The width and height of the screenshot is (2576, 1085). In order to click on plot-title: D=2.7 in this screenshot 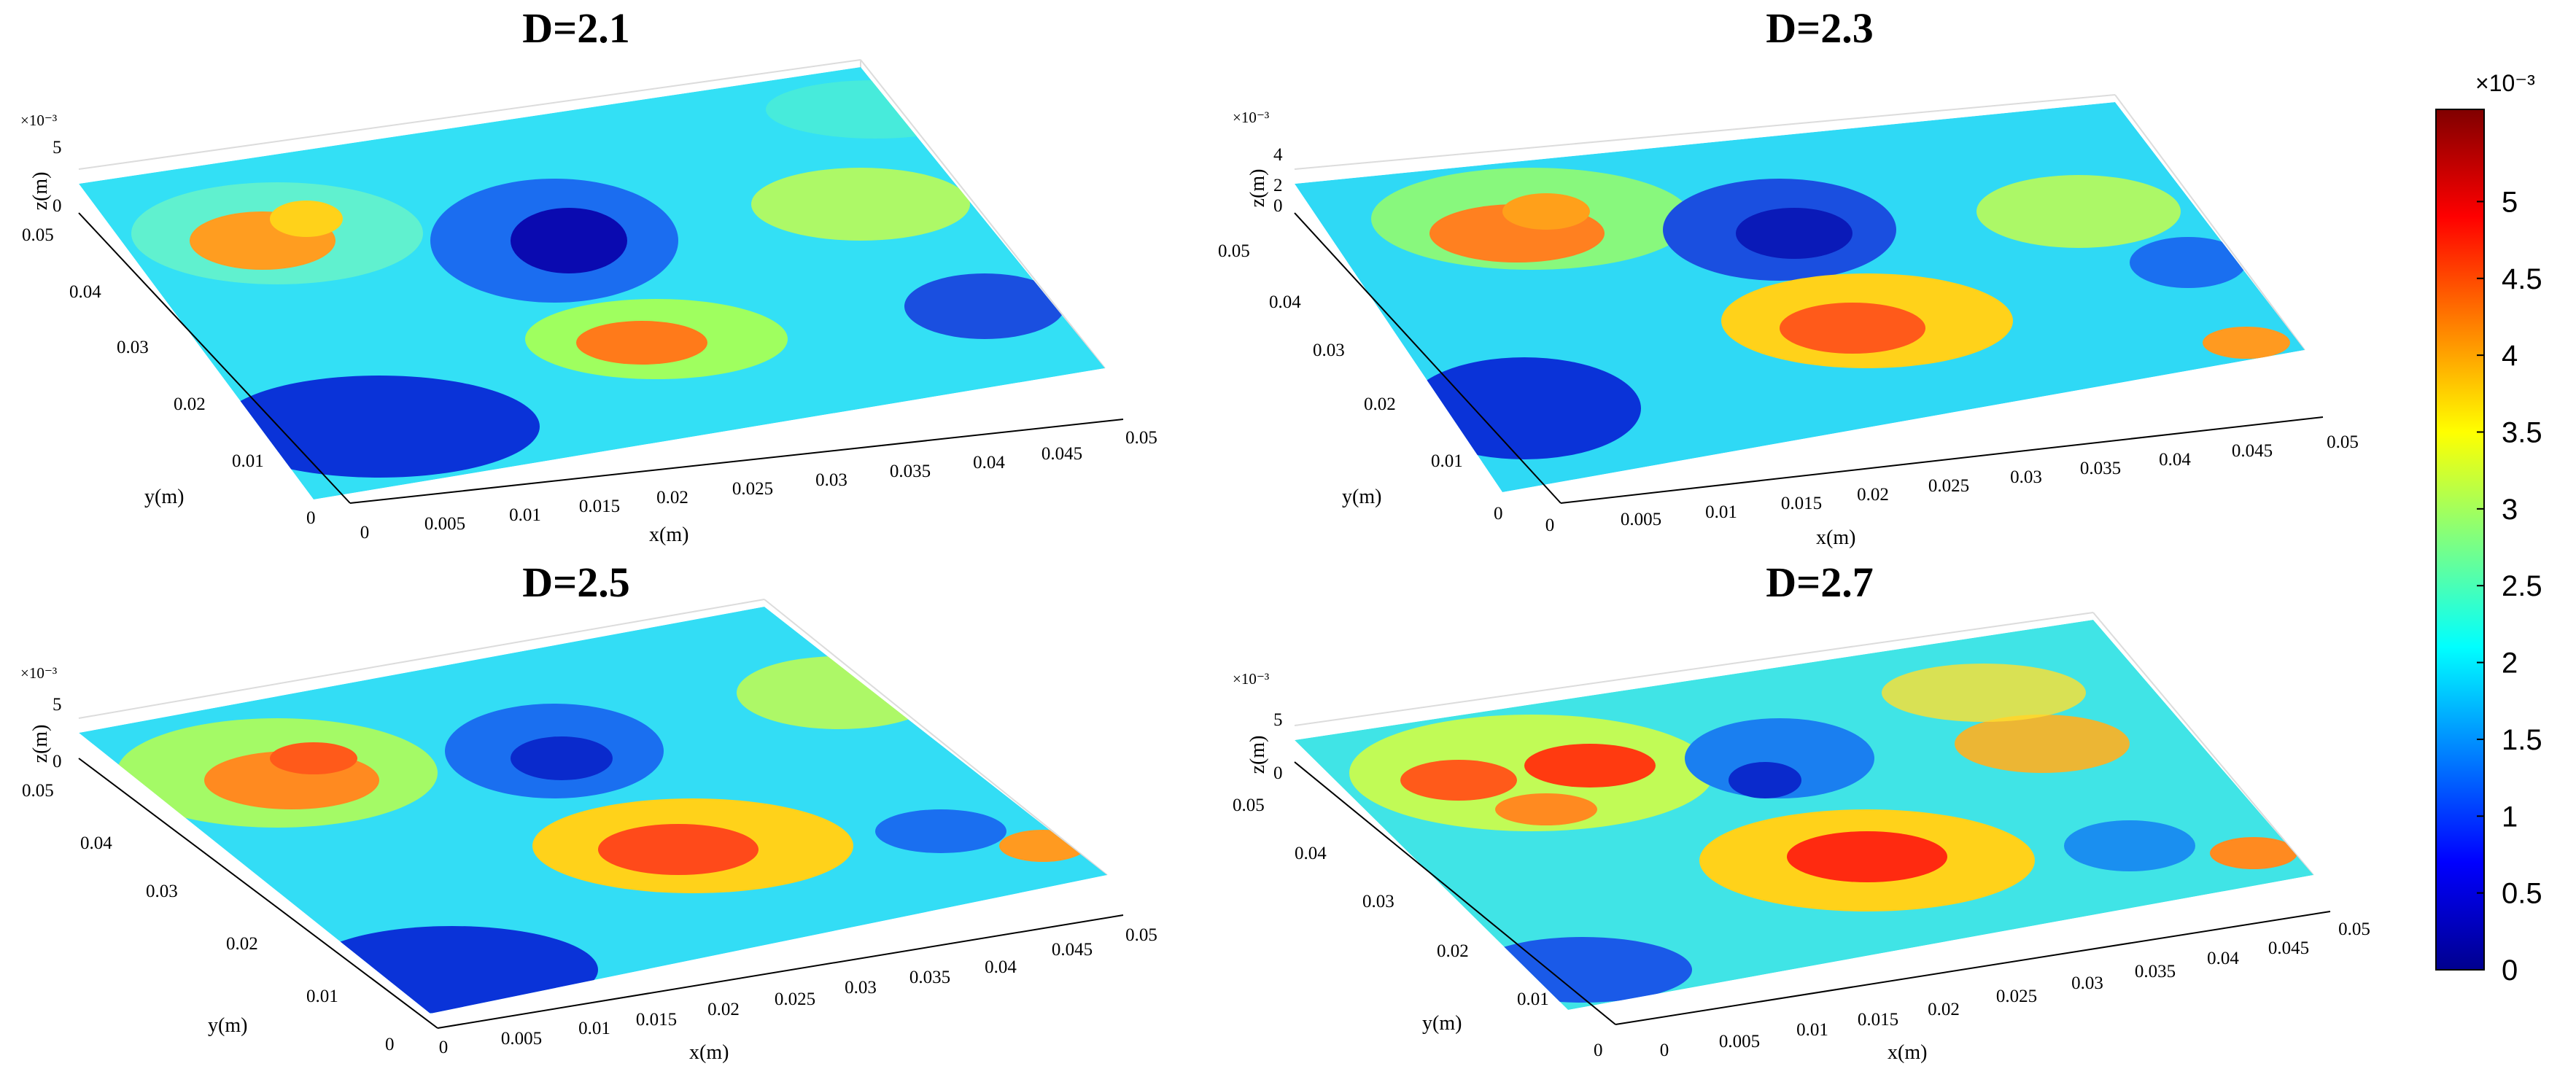, I will do `click(1820, 582)`.